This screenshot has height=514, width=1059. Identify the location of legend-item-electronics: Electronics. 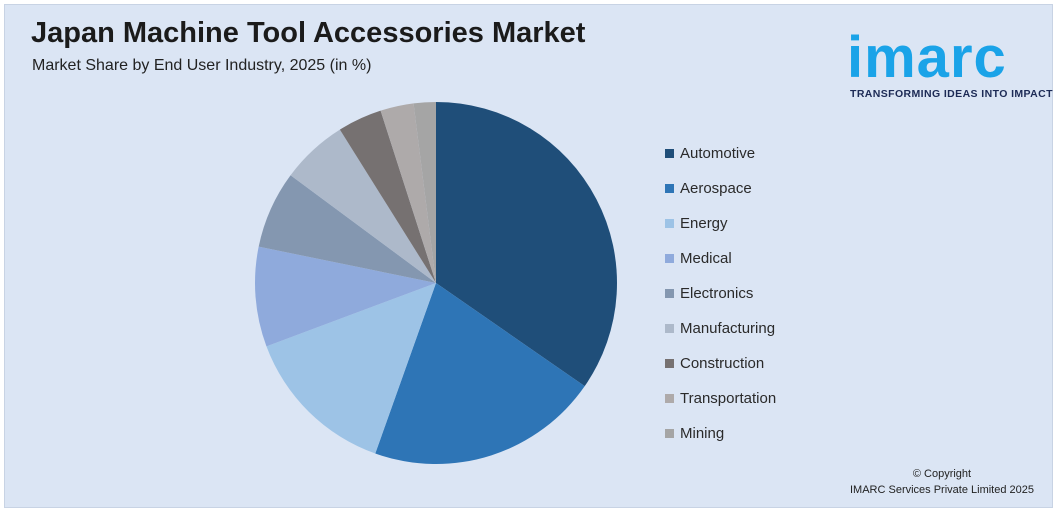
(720, 293).